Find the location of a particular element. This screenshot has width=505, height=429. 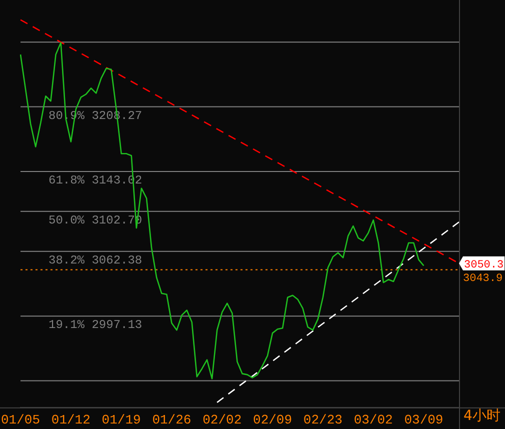

x-tick-label: 02/02 is located at coordinates (222, 420).